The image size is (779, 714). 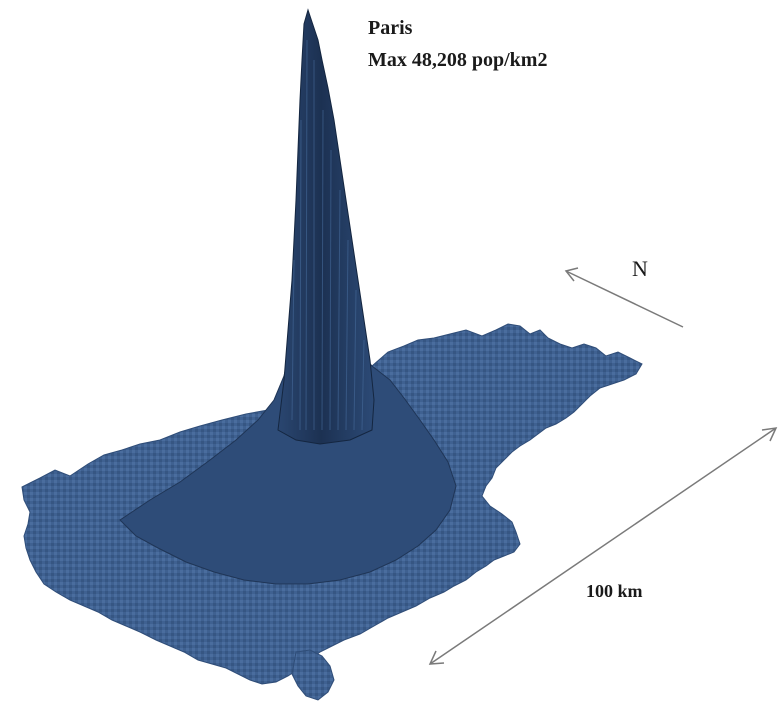 I want to click on urban-area-south-lobe, so click(x=313, y=675).